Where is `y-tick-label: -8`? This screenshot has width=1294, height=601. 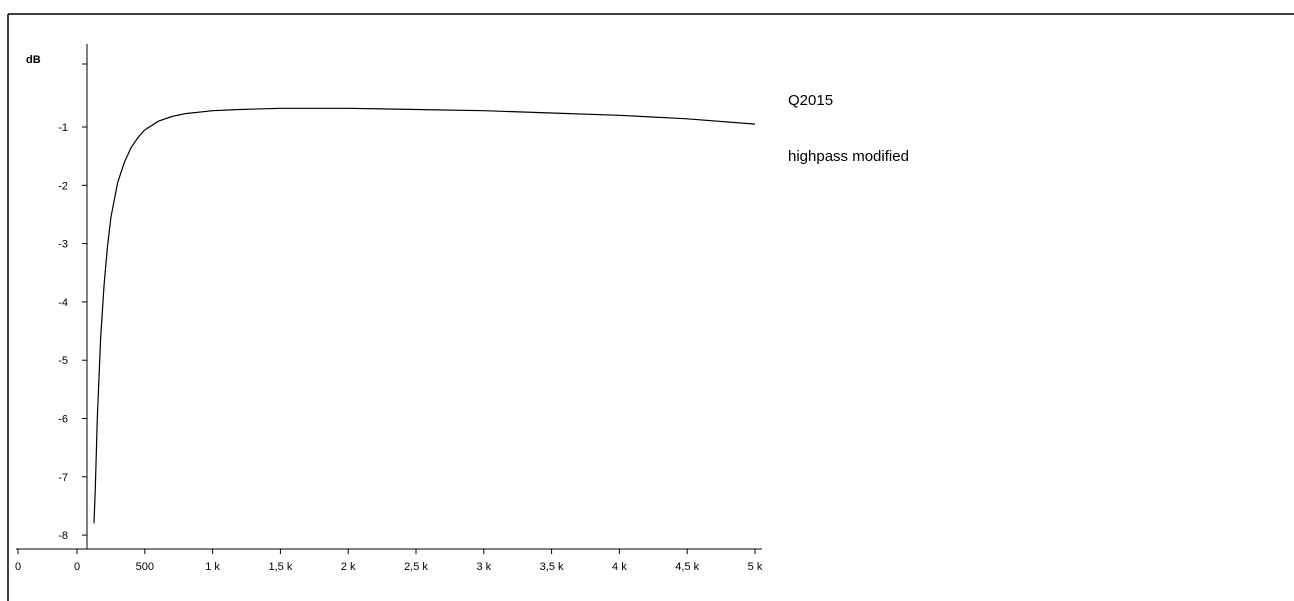
y-tick-label: -8 is located at coordinates (63, 536).